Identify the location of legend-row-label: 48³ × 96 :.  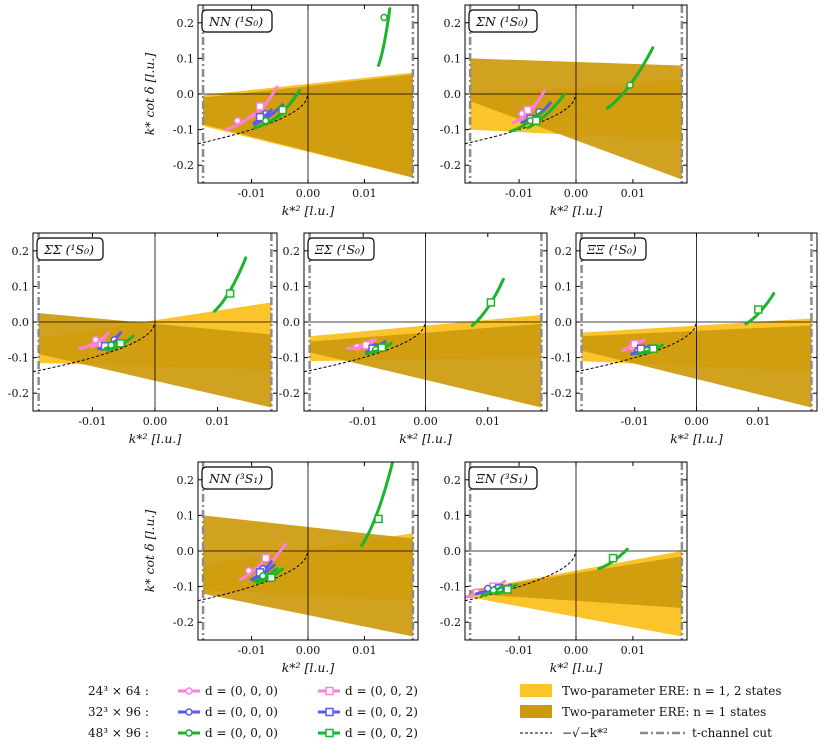
(118, 733).